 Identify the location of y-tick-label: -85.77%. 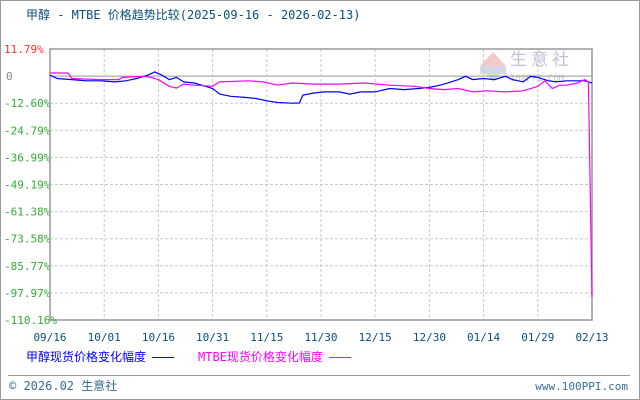
(27, 266).